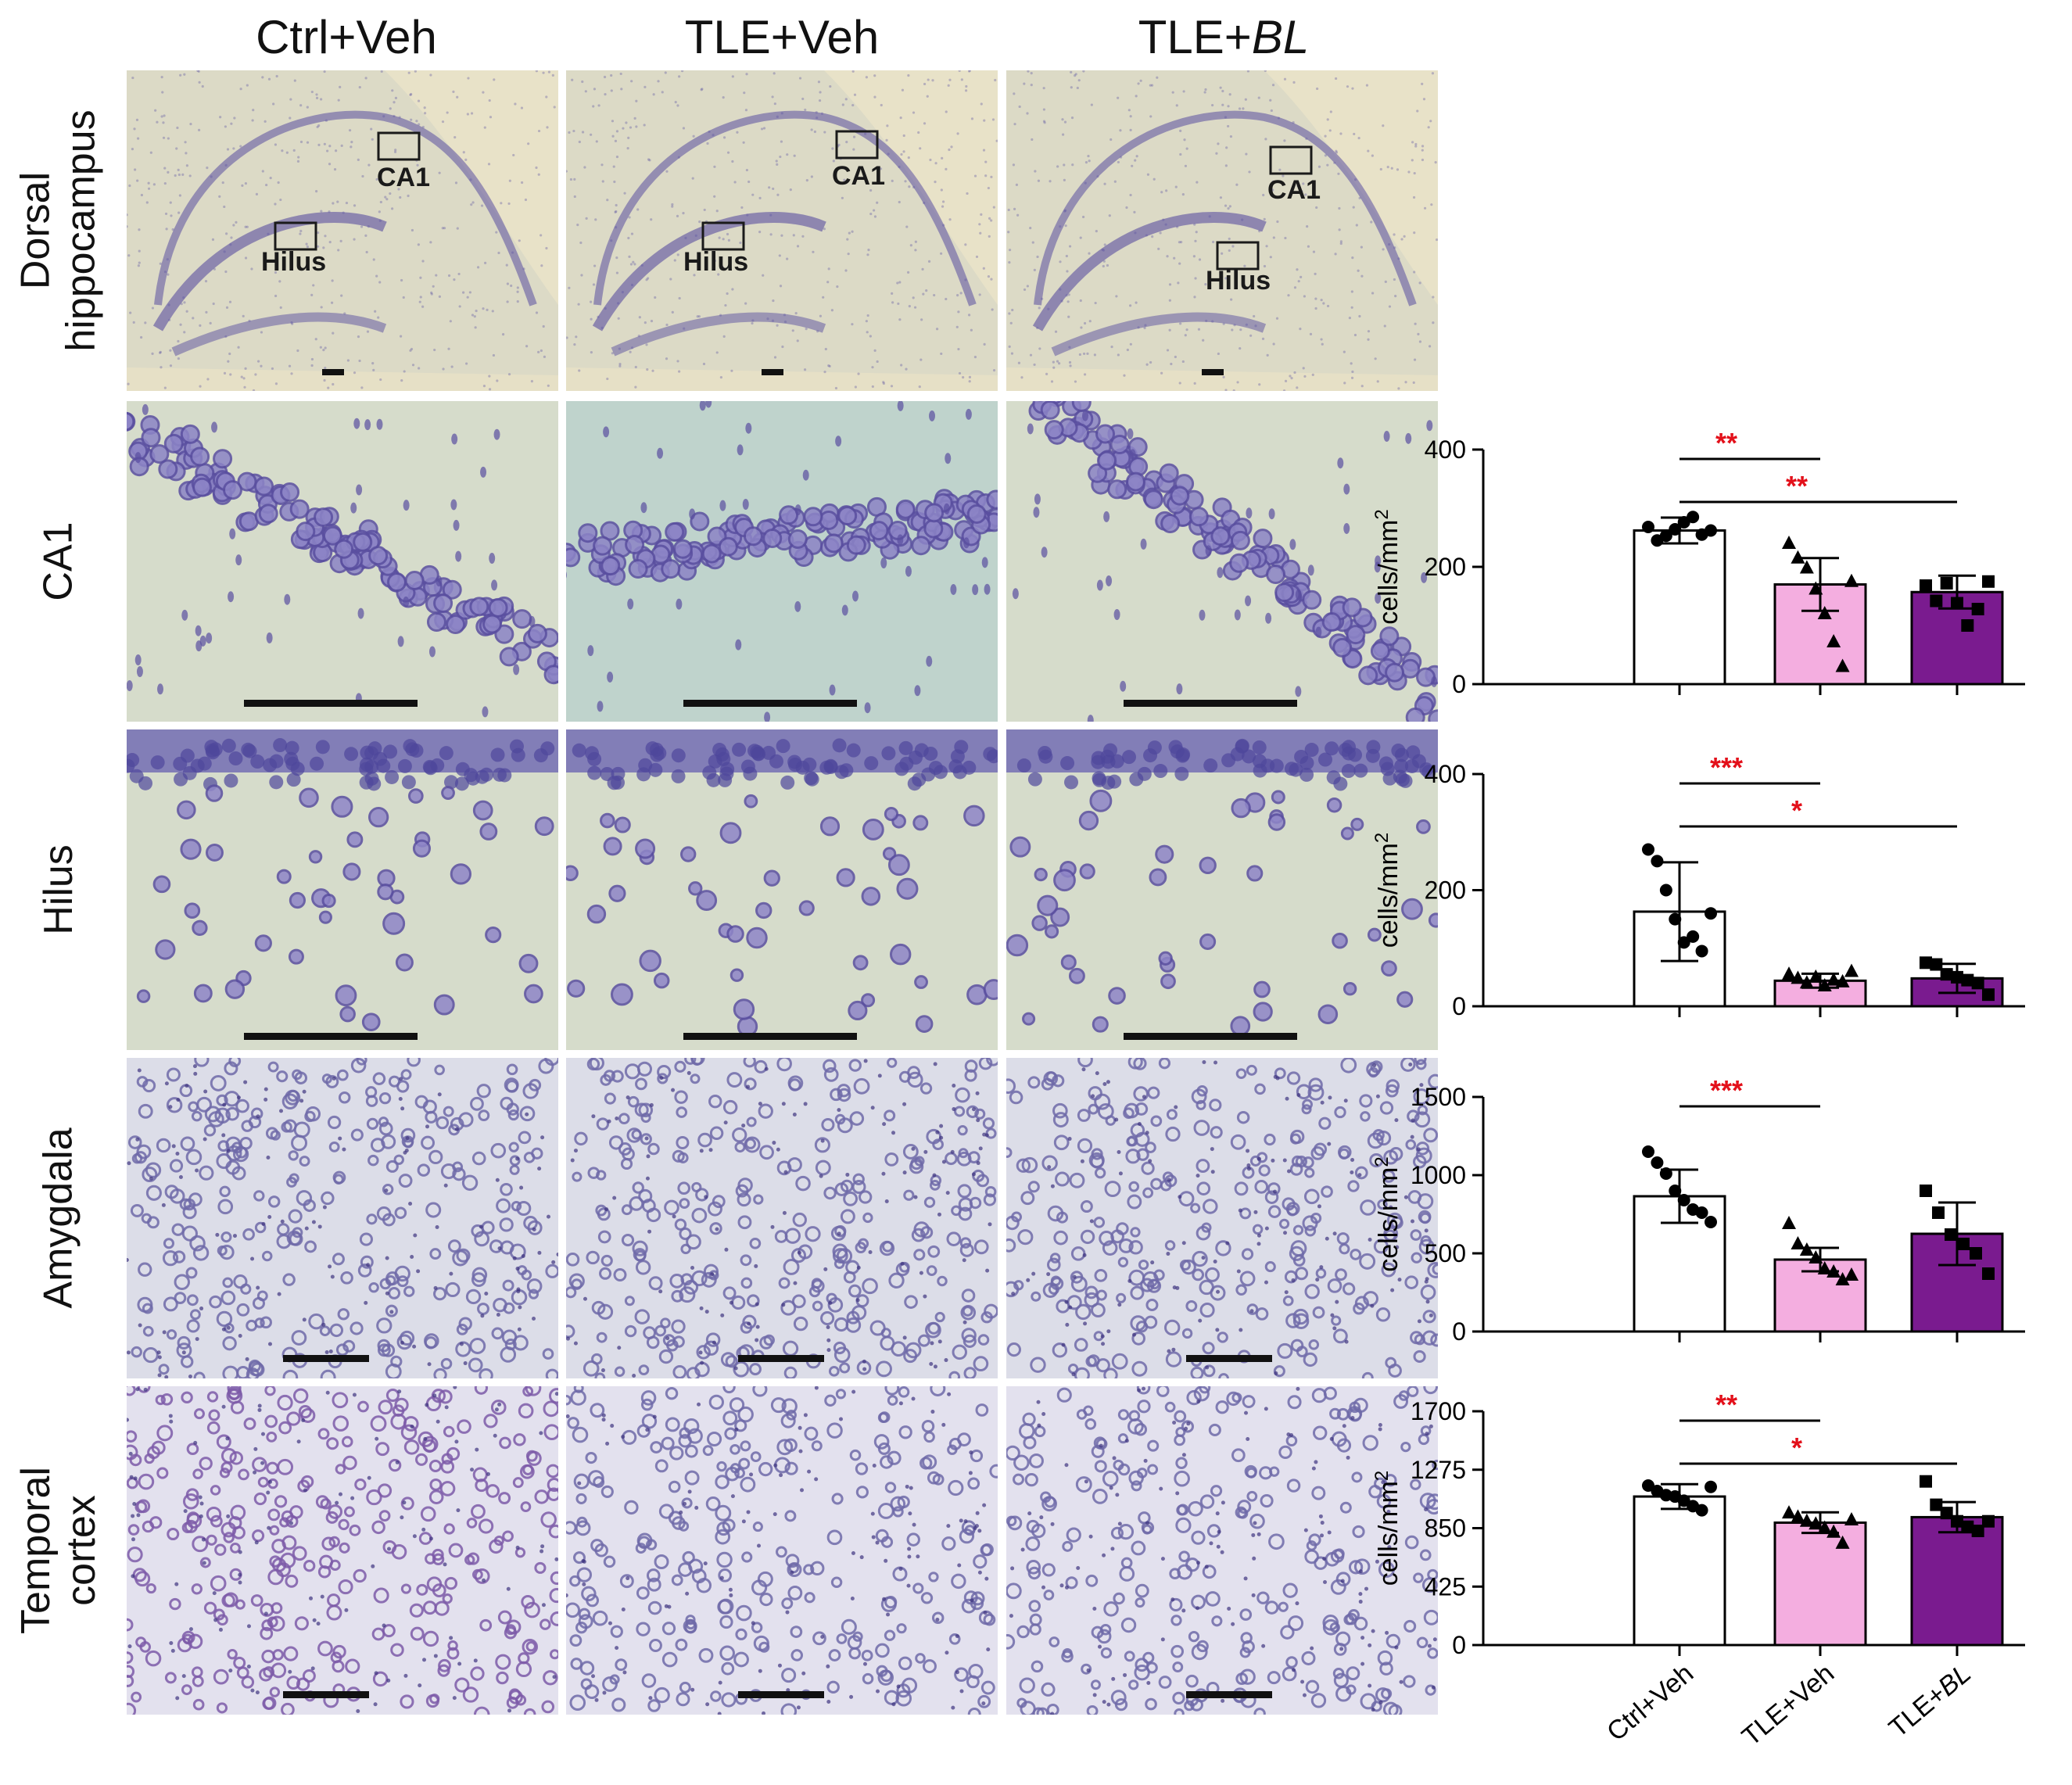 The width and height of the screenshot is (2072, 1785). Describe the element at coordinates (1957, 638) in the screenshot. I see `bar-tle-bl` at that location.